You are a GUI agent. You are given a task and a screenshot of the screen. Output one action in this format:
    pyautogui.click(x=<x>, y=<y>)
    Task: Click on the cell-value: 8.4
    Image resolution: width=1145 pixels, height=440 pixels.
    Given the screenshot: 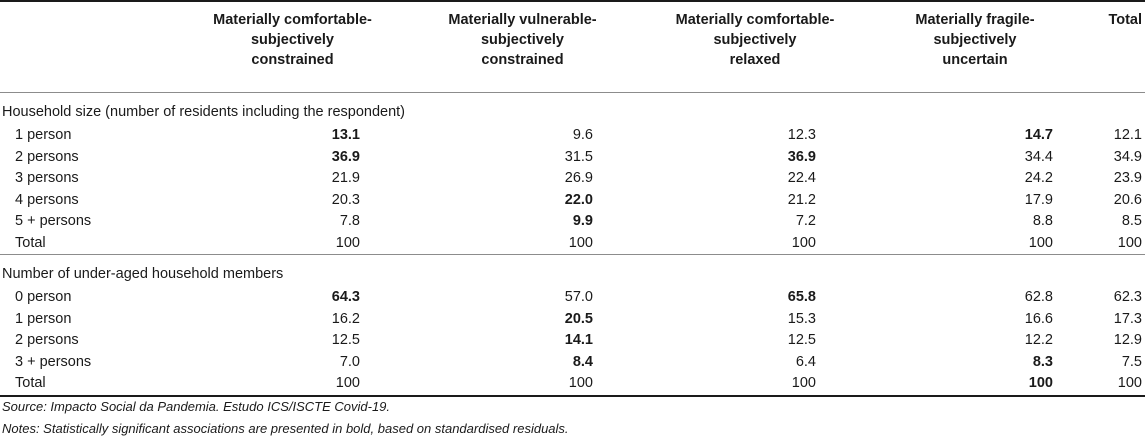 What is the action you would take?
    pyautogui.click(x=582, y=361)
    